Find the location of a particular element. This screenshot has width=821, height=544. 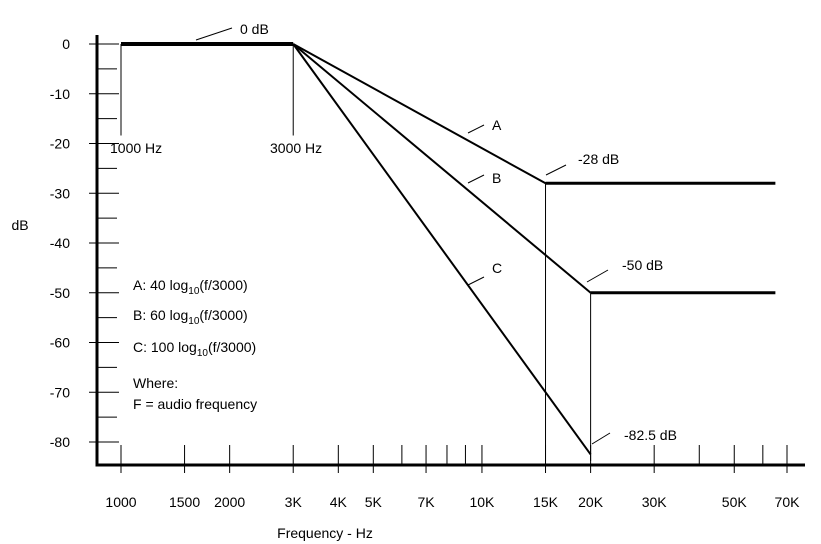

x-tick-label: 20K is located at coordinates (591, 502).